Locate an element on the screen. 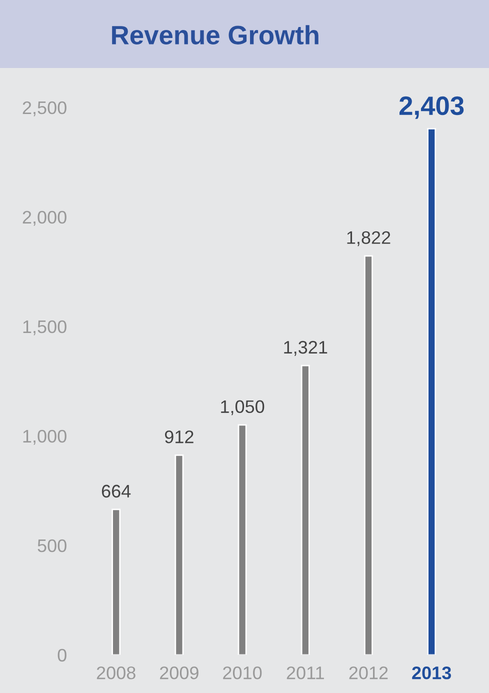  y-tick-label: 2,500 is located at coordinates (44, 108).